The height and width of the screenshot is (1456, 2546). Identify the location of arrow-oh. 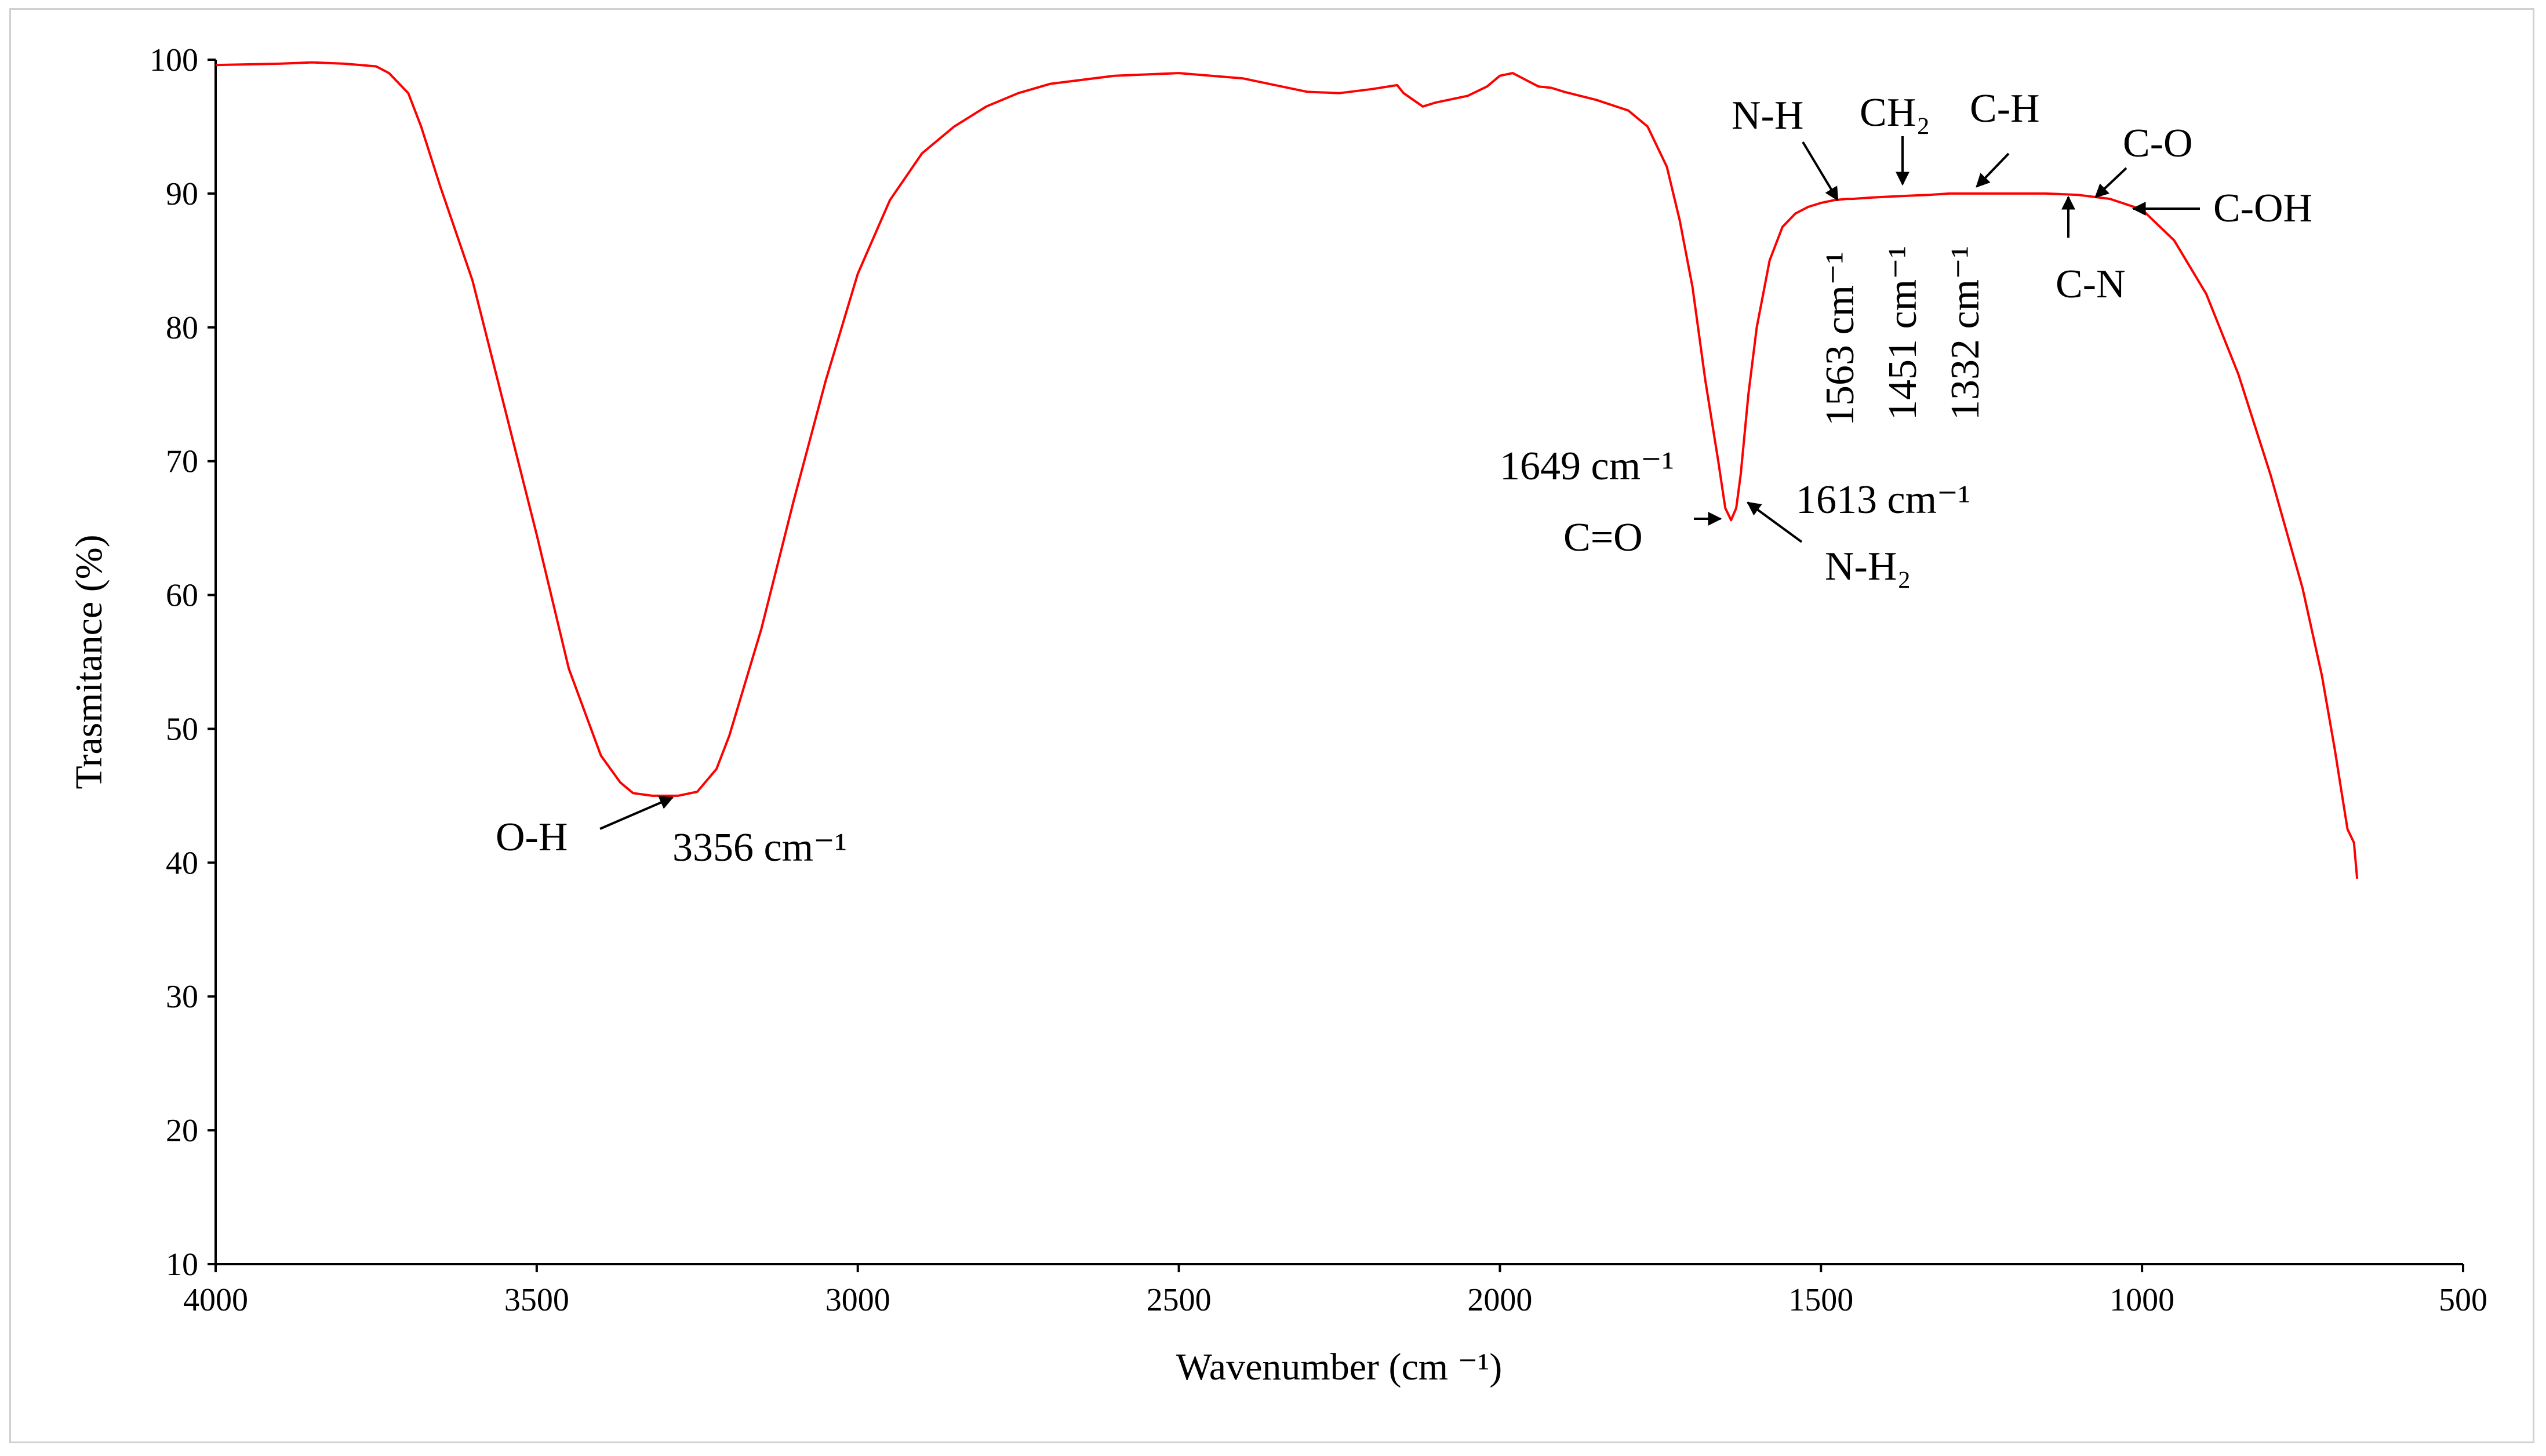
(636, 813).